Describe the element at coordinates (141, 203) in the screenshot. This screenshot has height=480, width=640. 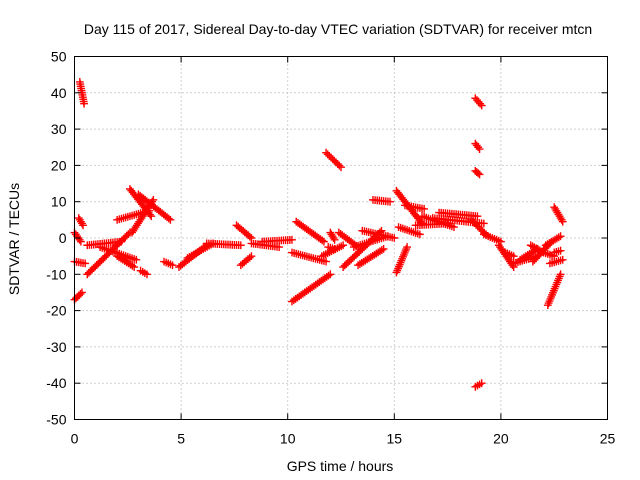
I see `data-series-t13` at that location.